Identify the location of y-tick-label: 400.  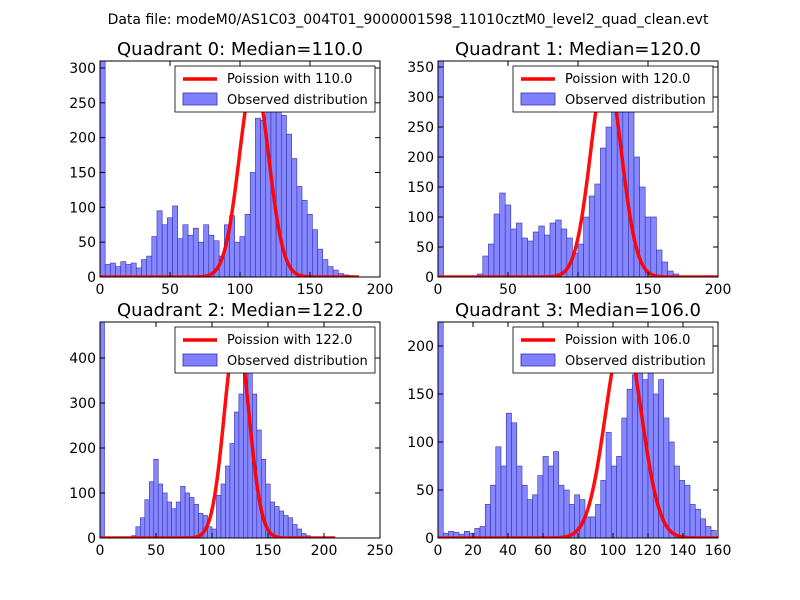
(82, 359).